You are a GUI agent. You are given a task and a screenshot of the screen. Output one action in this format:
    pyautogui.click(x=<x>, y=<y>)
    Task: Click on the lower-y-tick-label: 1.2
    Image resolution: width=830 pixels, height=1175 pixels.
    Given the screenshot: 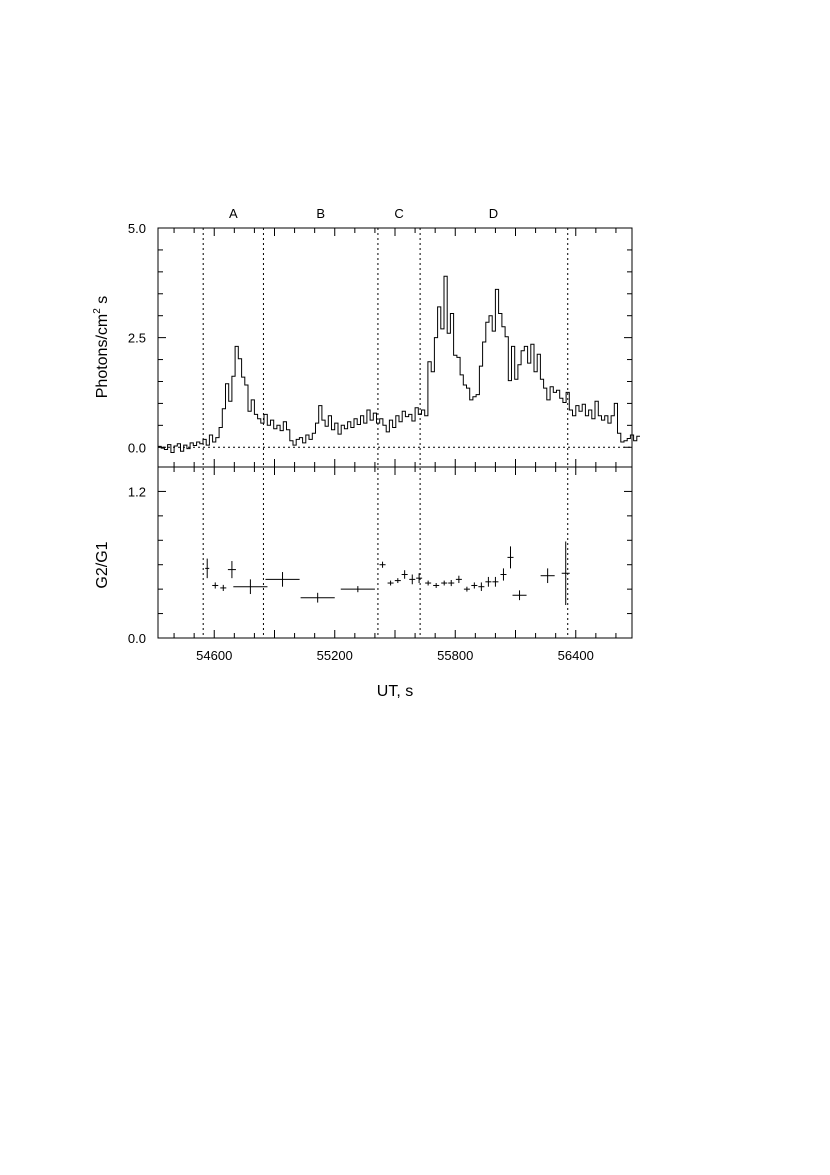 What is the action you would take?
    pyautogui.click(x=137, y=491)
    